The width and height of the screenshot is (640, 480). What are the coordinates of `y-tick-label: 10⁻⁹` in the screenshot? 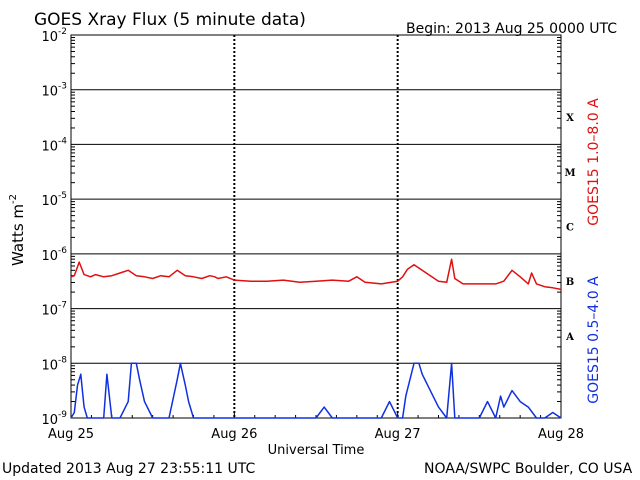 It's located at (54, 419).